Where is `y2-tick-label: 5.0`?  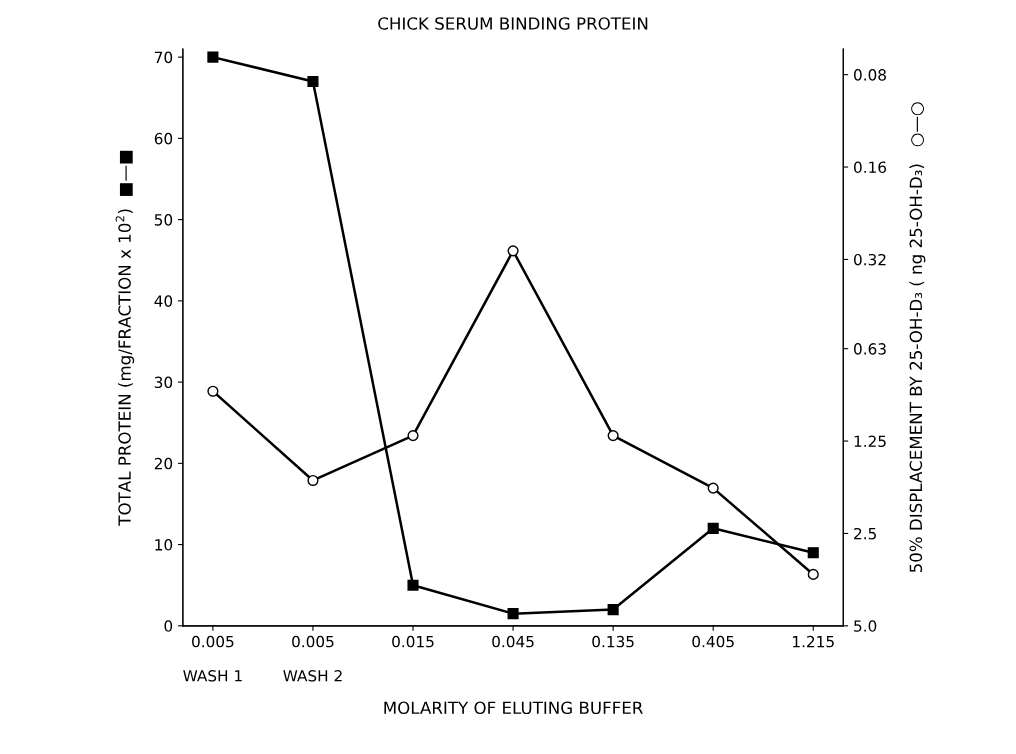 y2-tick-label: 5.0 is located at coordinates (865, 626).